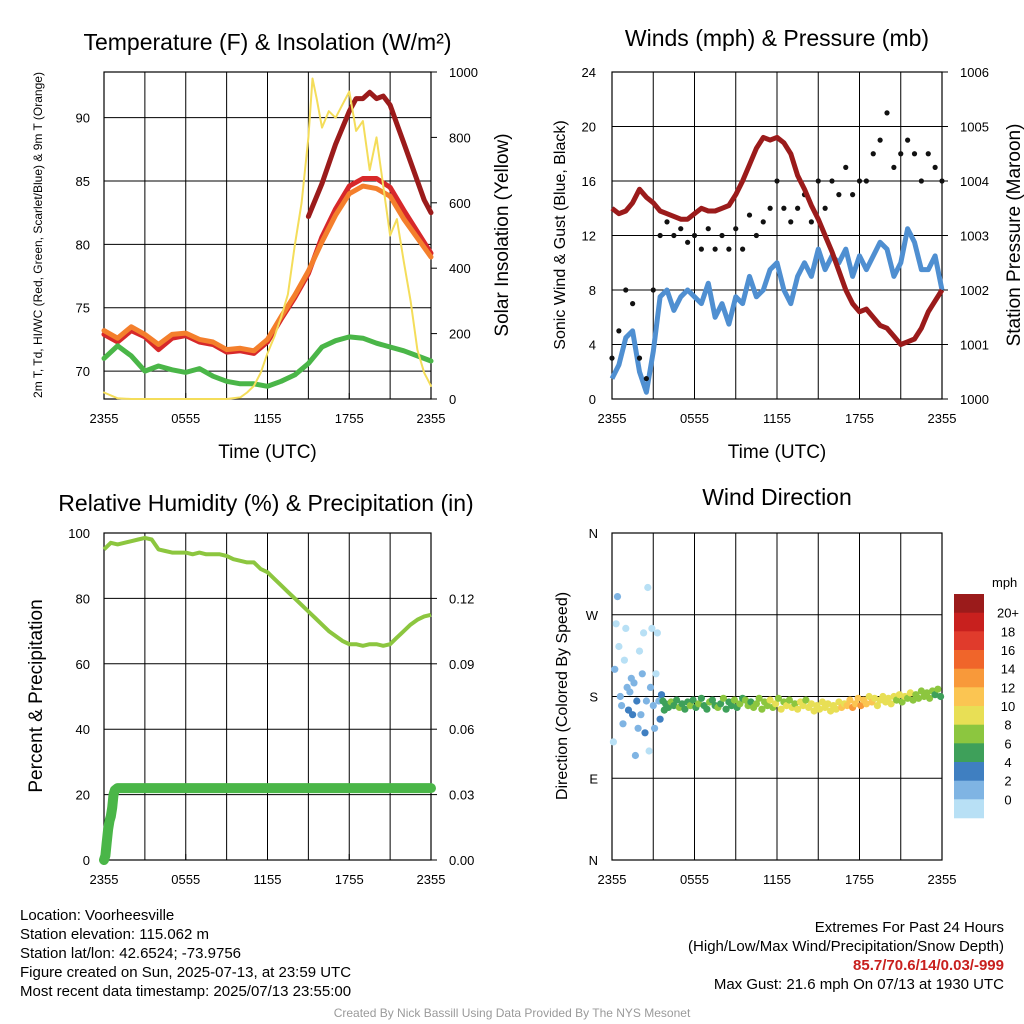 The image size is (1024, 1024). Describe the element at coordinates (461, 860) in the screenshot. I see `y-right-tick-label: 0.00` at that location.